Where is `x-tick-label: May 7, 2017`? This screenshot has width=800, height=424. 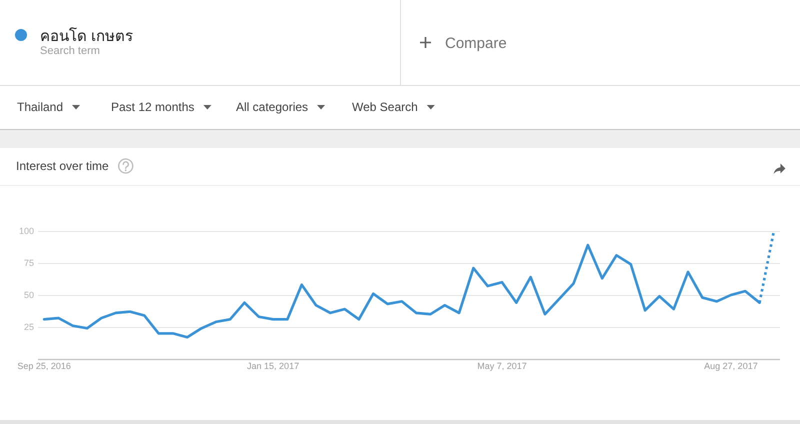 x-tick-label: May 7, 2017 is located at coordinates (502, 366).